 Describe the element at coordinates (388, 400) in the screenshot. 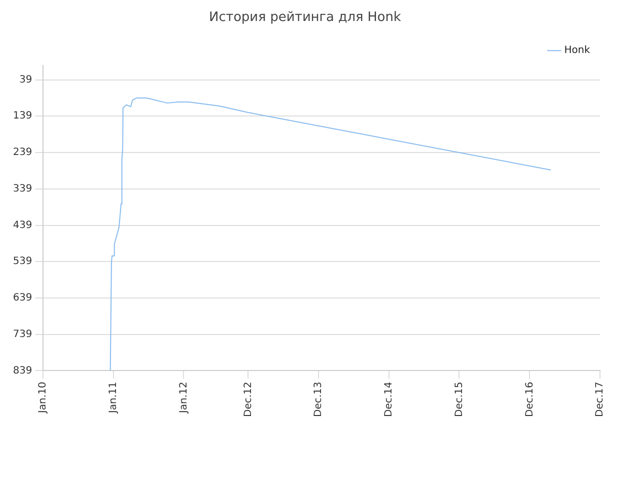

I see `x-tick-label: Dec.14` at that location.